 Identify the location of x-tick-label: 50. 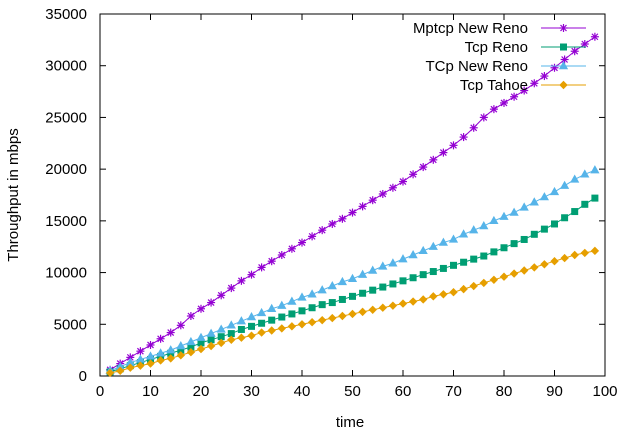
(352, 391).